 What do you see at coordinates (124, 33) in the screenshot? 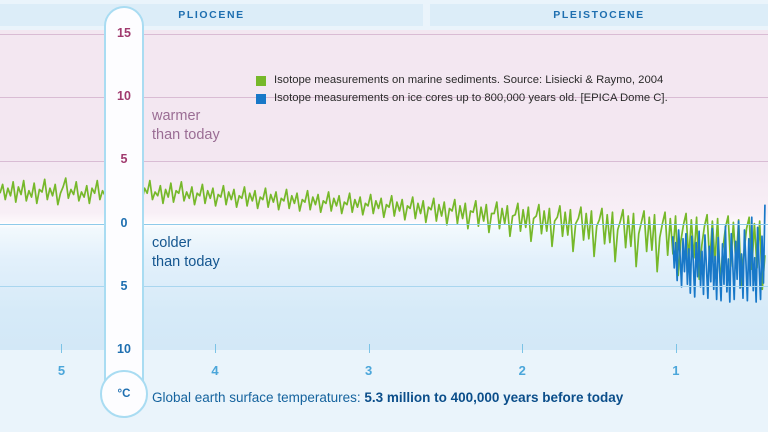
I see `thermometer-tick-15-warm: 15` at bounding box center [124, 33].